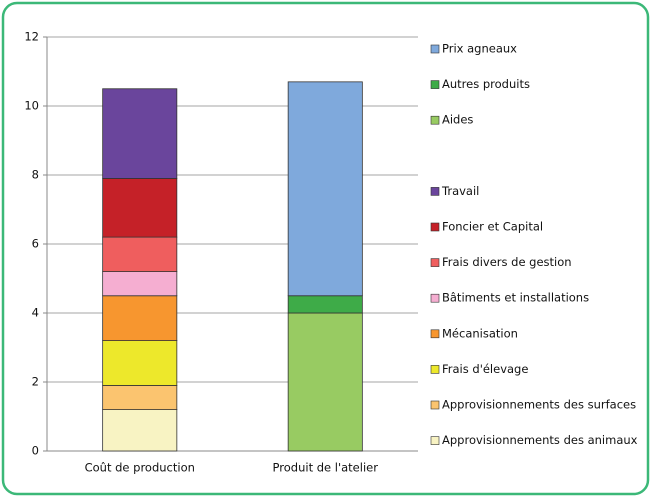 The width and height of the screenshot is (651, 497). Describe the element at coordinates (540, 440) in the screenshot. I see `legend-label: Approvisionnements des animaux` at that location.